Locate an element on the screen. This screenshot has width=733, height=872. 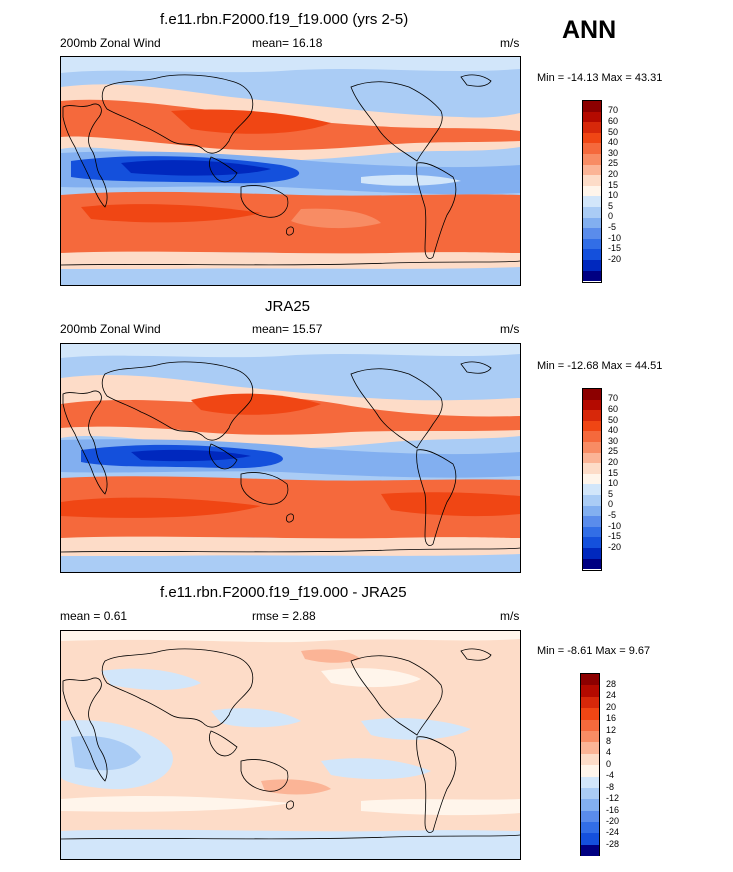
panel-3-minmax: Min = -8.61 Max = 9.67 is located at coordinates (594, 651).